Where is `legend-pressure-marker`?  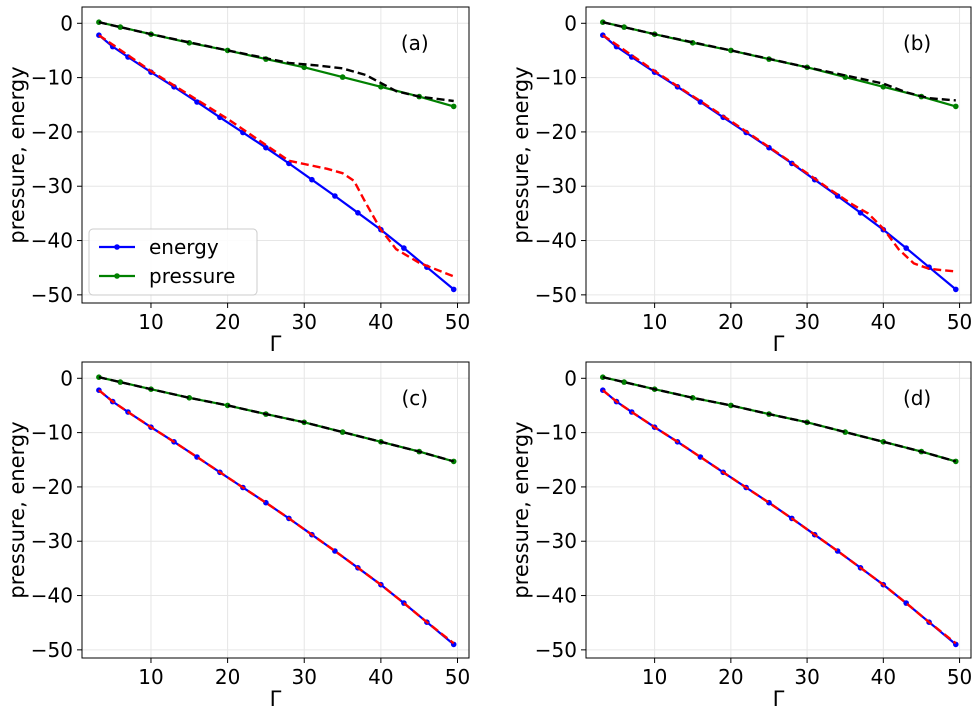 legend-pressure-marker is located at coordinates (117, 276).